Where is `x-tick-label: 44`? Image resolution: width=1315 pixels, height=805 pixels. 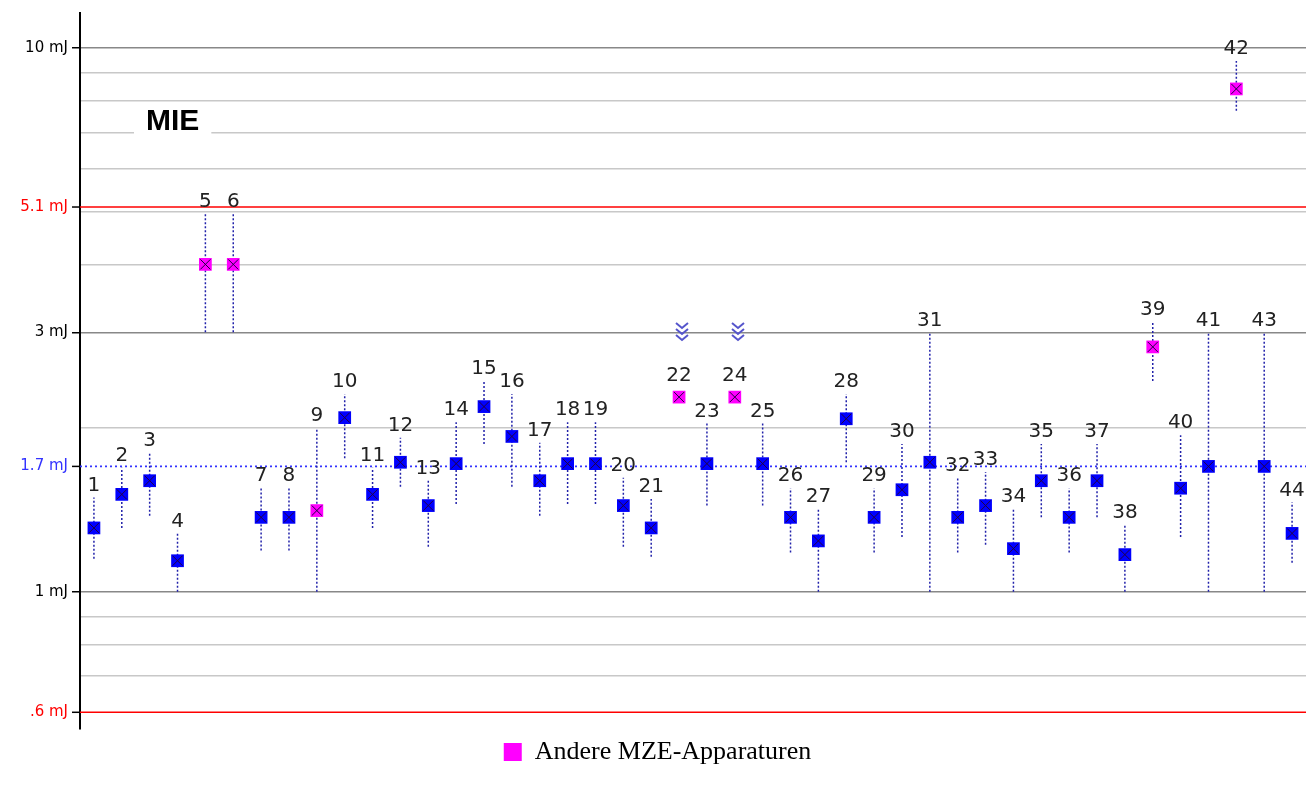 x-tick-label: 44 is located at coordinates (1292, 488).